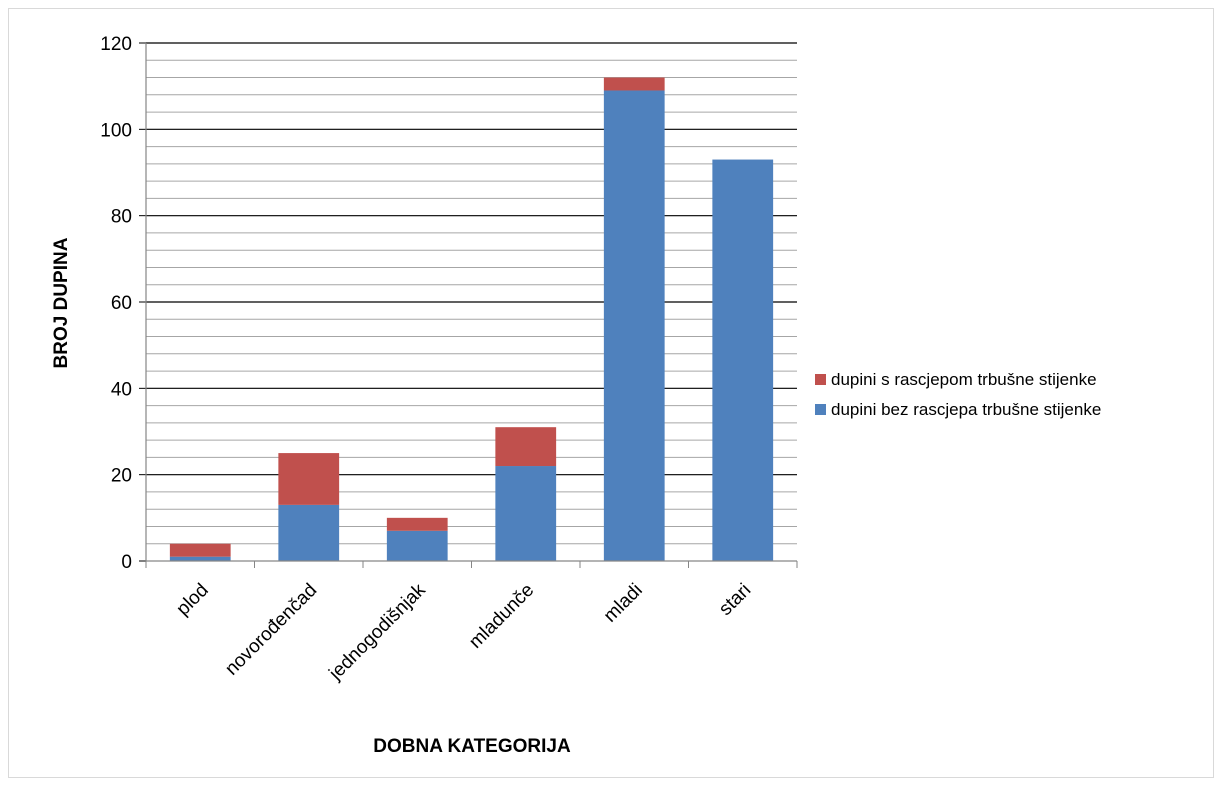 The image size is (1224, 785). What do you see at coordinates (121, 303) in the screenshot?
I see `y-tick-label: 60` at bounding box center [121, 303].